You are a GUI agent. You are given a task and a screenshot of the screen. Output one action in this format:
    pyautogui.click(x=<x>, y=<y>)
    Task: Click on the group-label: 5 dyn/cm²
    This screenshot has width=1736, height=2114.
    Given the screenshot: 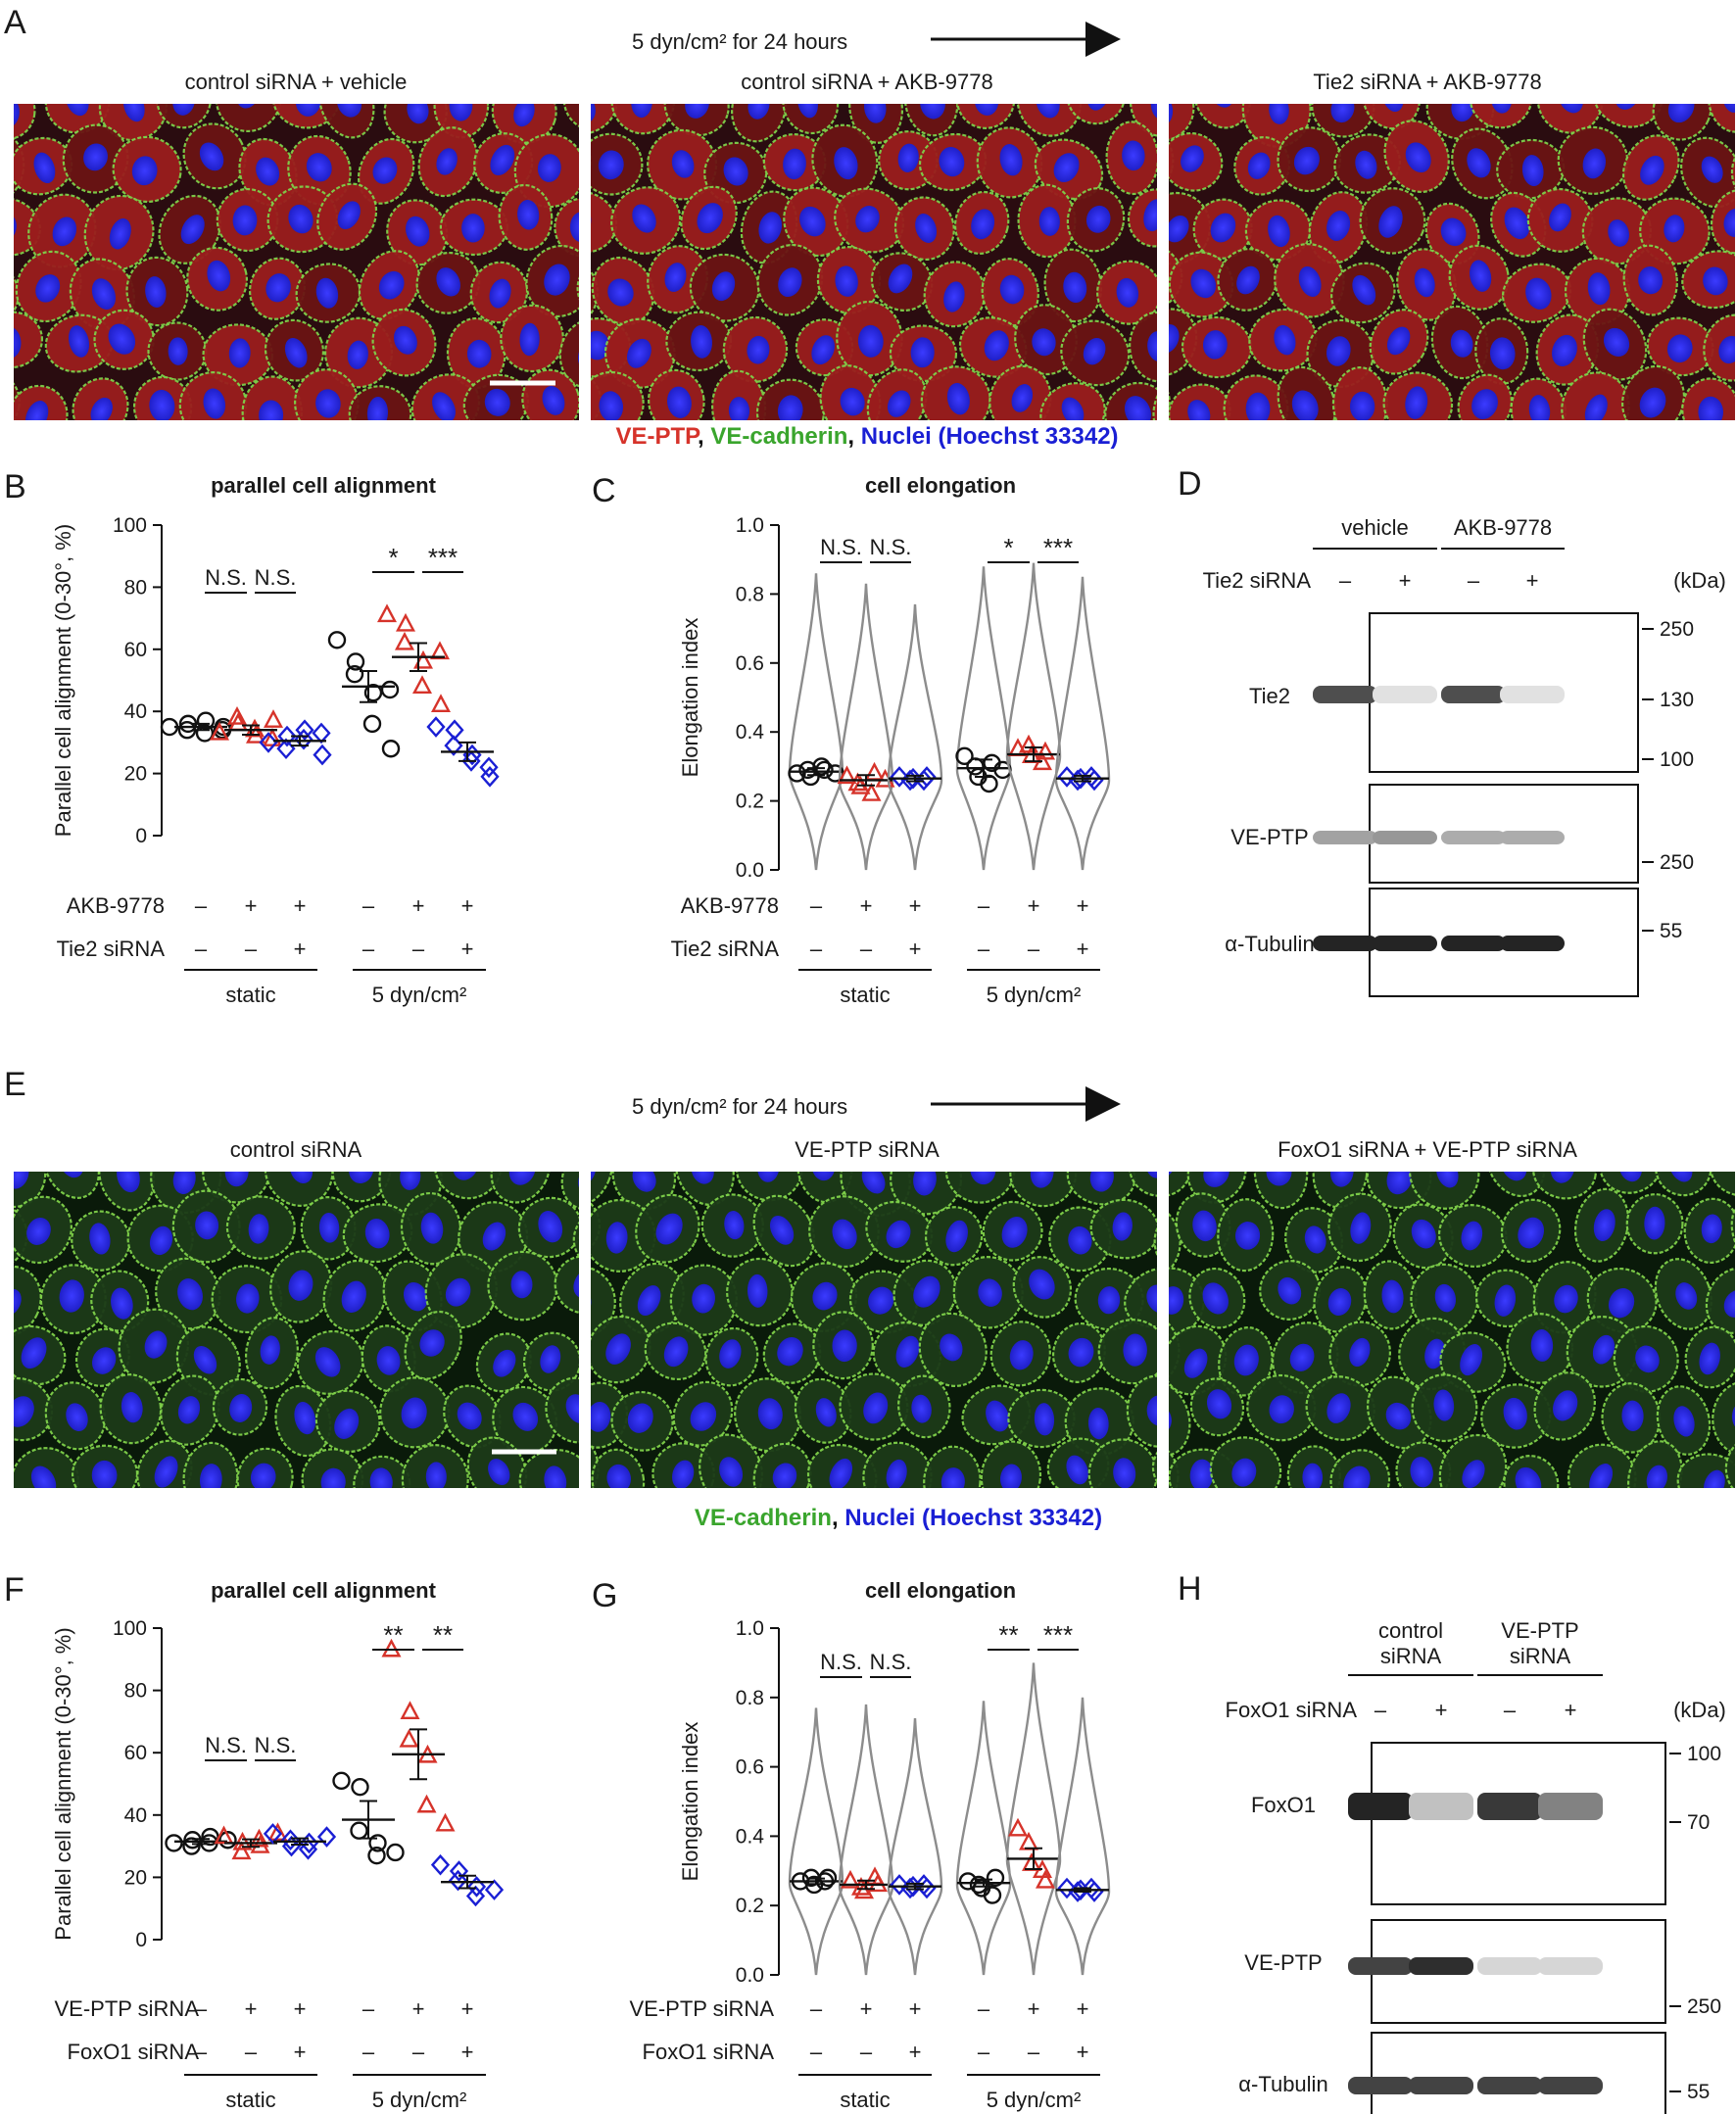 What is the action you would take?
    pyautogui.click(x=419, y=2100)
    